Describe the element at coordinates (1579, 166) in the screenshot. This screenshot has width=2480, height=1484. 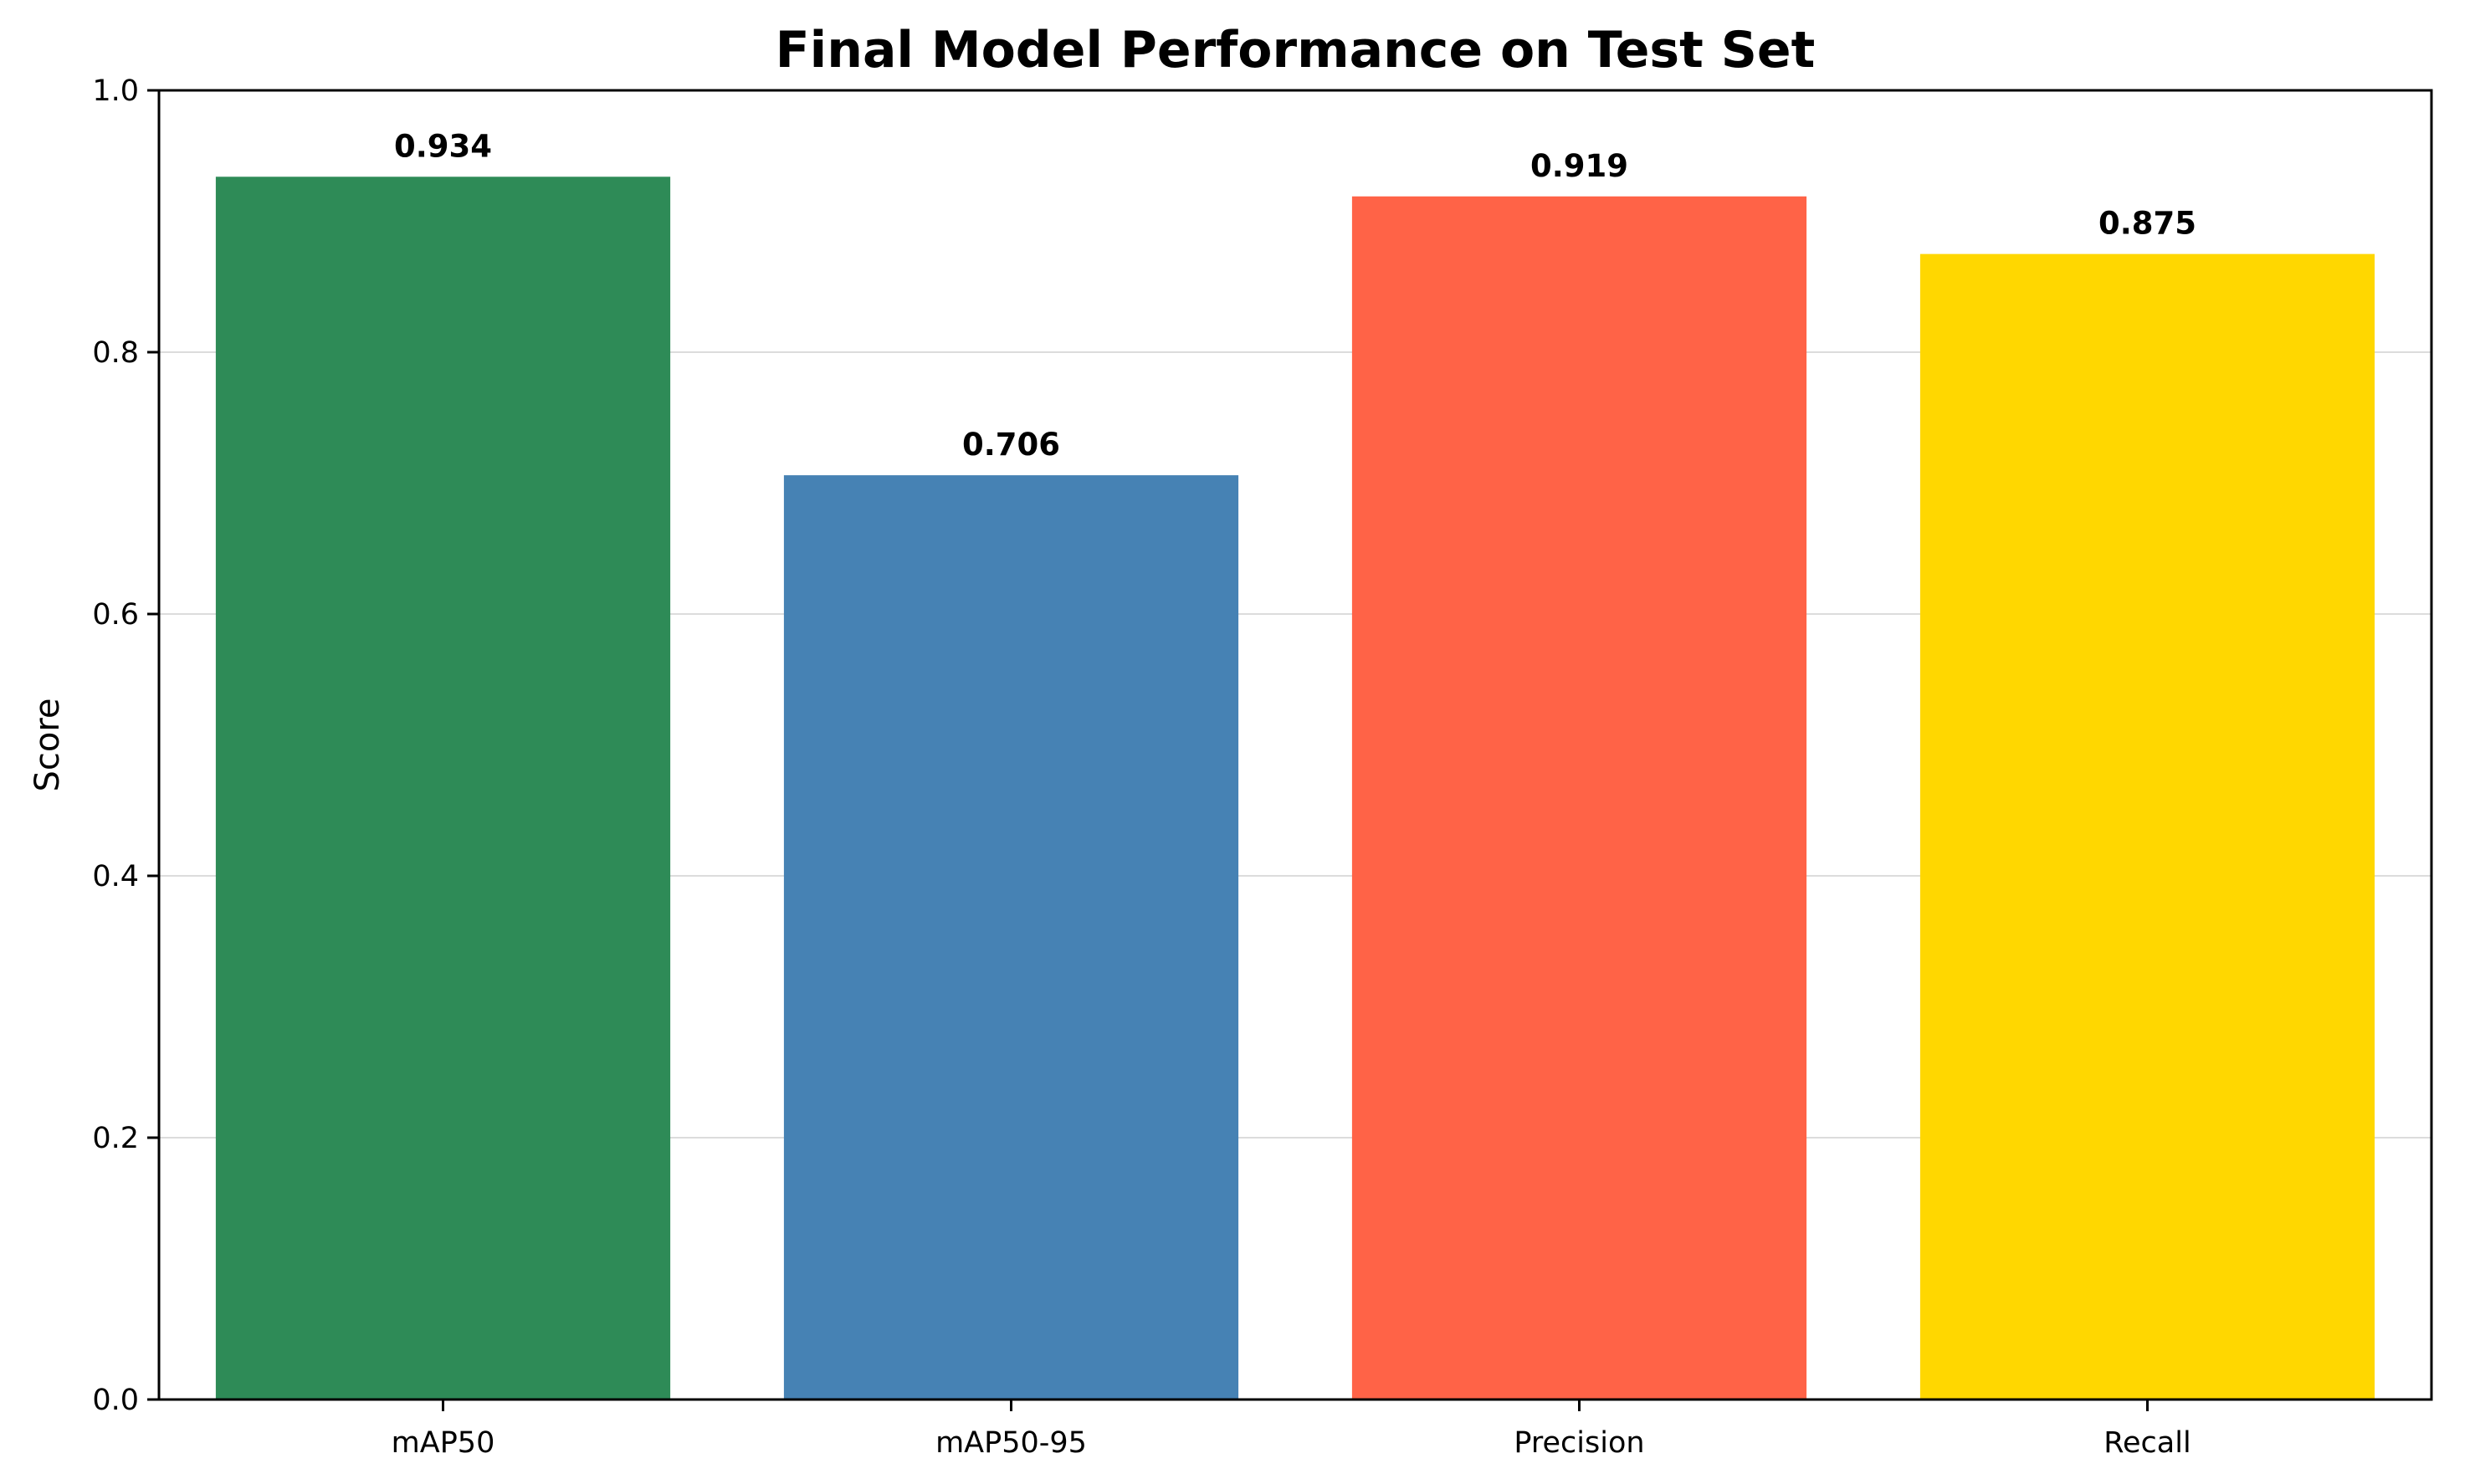
I see `bar-value-label: 0.919` at that location.